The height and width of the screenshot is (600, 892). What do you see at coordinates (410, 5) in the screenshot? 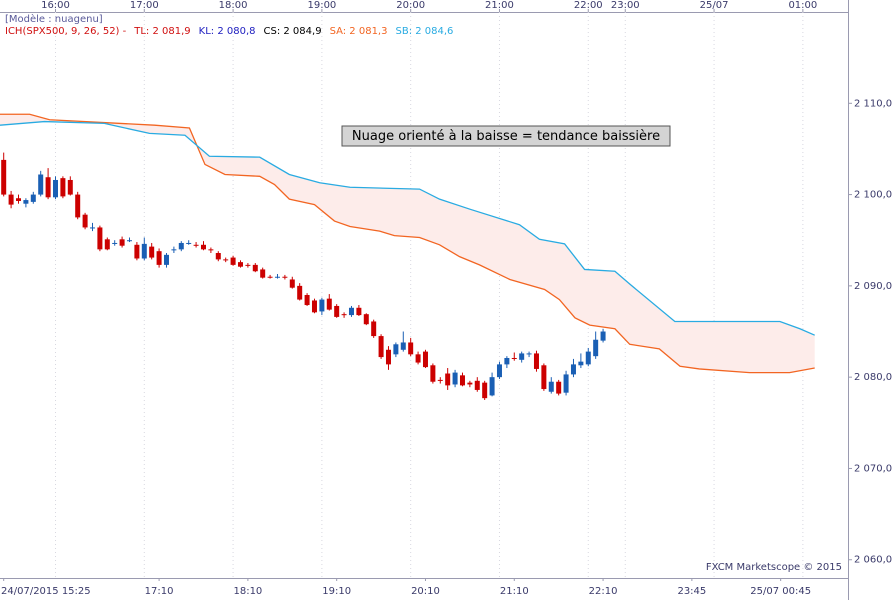
I see `x-tick-label: 20:00` at bounding box center [410, 5].